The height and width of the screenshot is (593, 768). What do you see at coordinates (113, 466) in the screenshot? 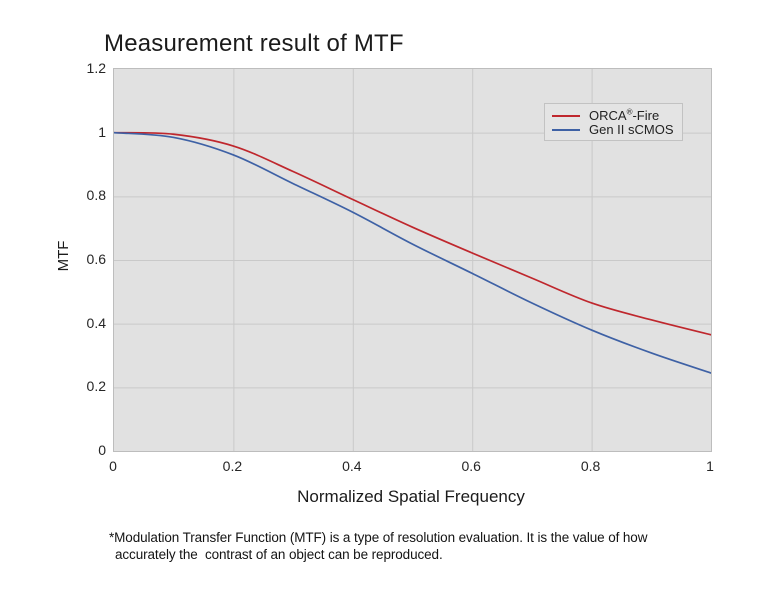
I see `x-tick-label-0: 0` at bounding box center [113, 466].